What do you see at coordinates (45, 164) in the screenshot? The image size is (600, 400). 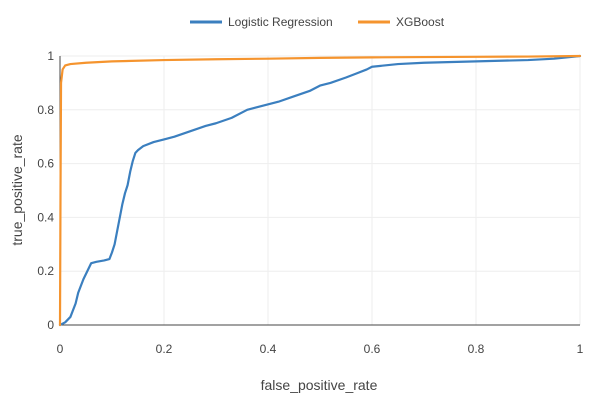 I see `y-tick-label: 0.6` at bounding box center [45, 164].